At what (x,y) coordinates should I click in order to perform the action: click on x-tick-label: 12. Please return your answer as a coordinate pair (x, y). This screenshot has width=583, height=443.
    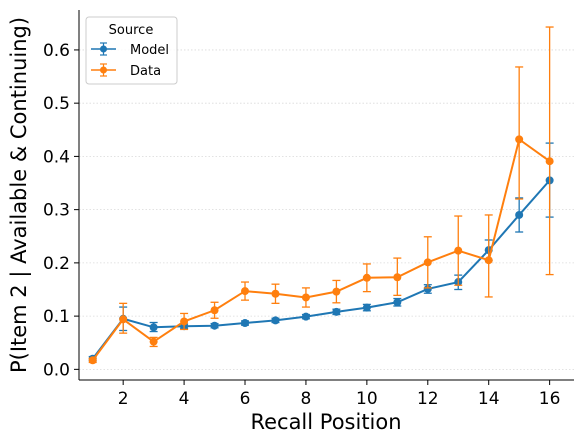
    Looking at the image, I should click on (428, 399).